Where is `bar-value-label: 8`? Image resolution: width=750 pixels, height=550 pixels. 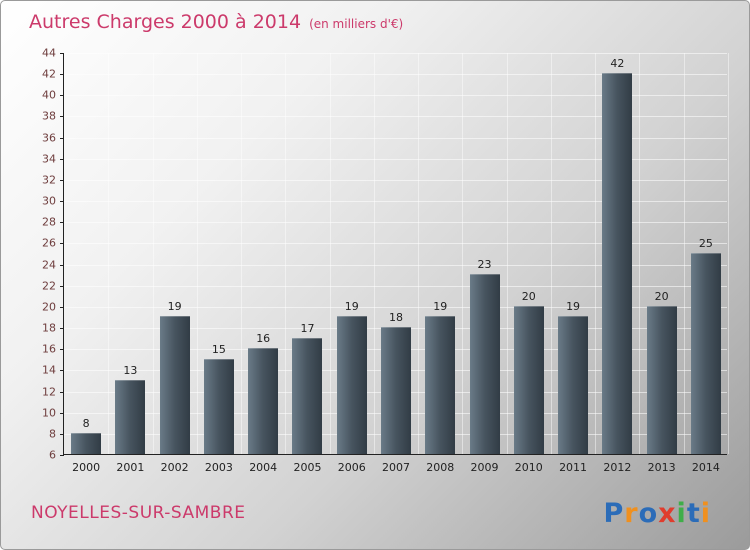 bar-value-label: 8 is located at coordinates (86, 423).